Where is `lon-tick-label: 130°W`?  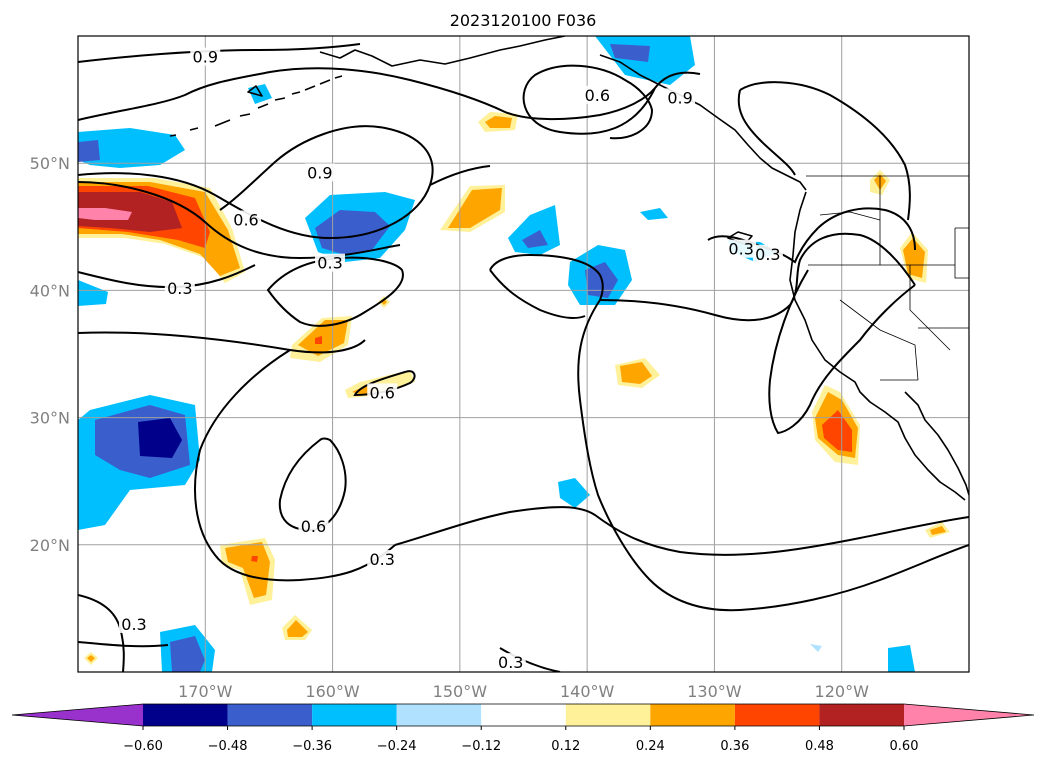 lon-tick-label: 130°W is located at coordinates (714, 691).